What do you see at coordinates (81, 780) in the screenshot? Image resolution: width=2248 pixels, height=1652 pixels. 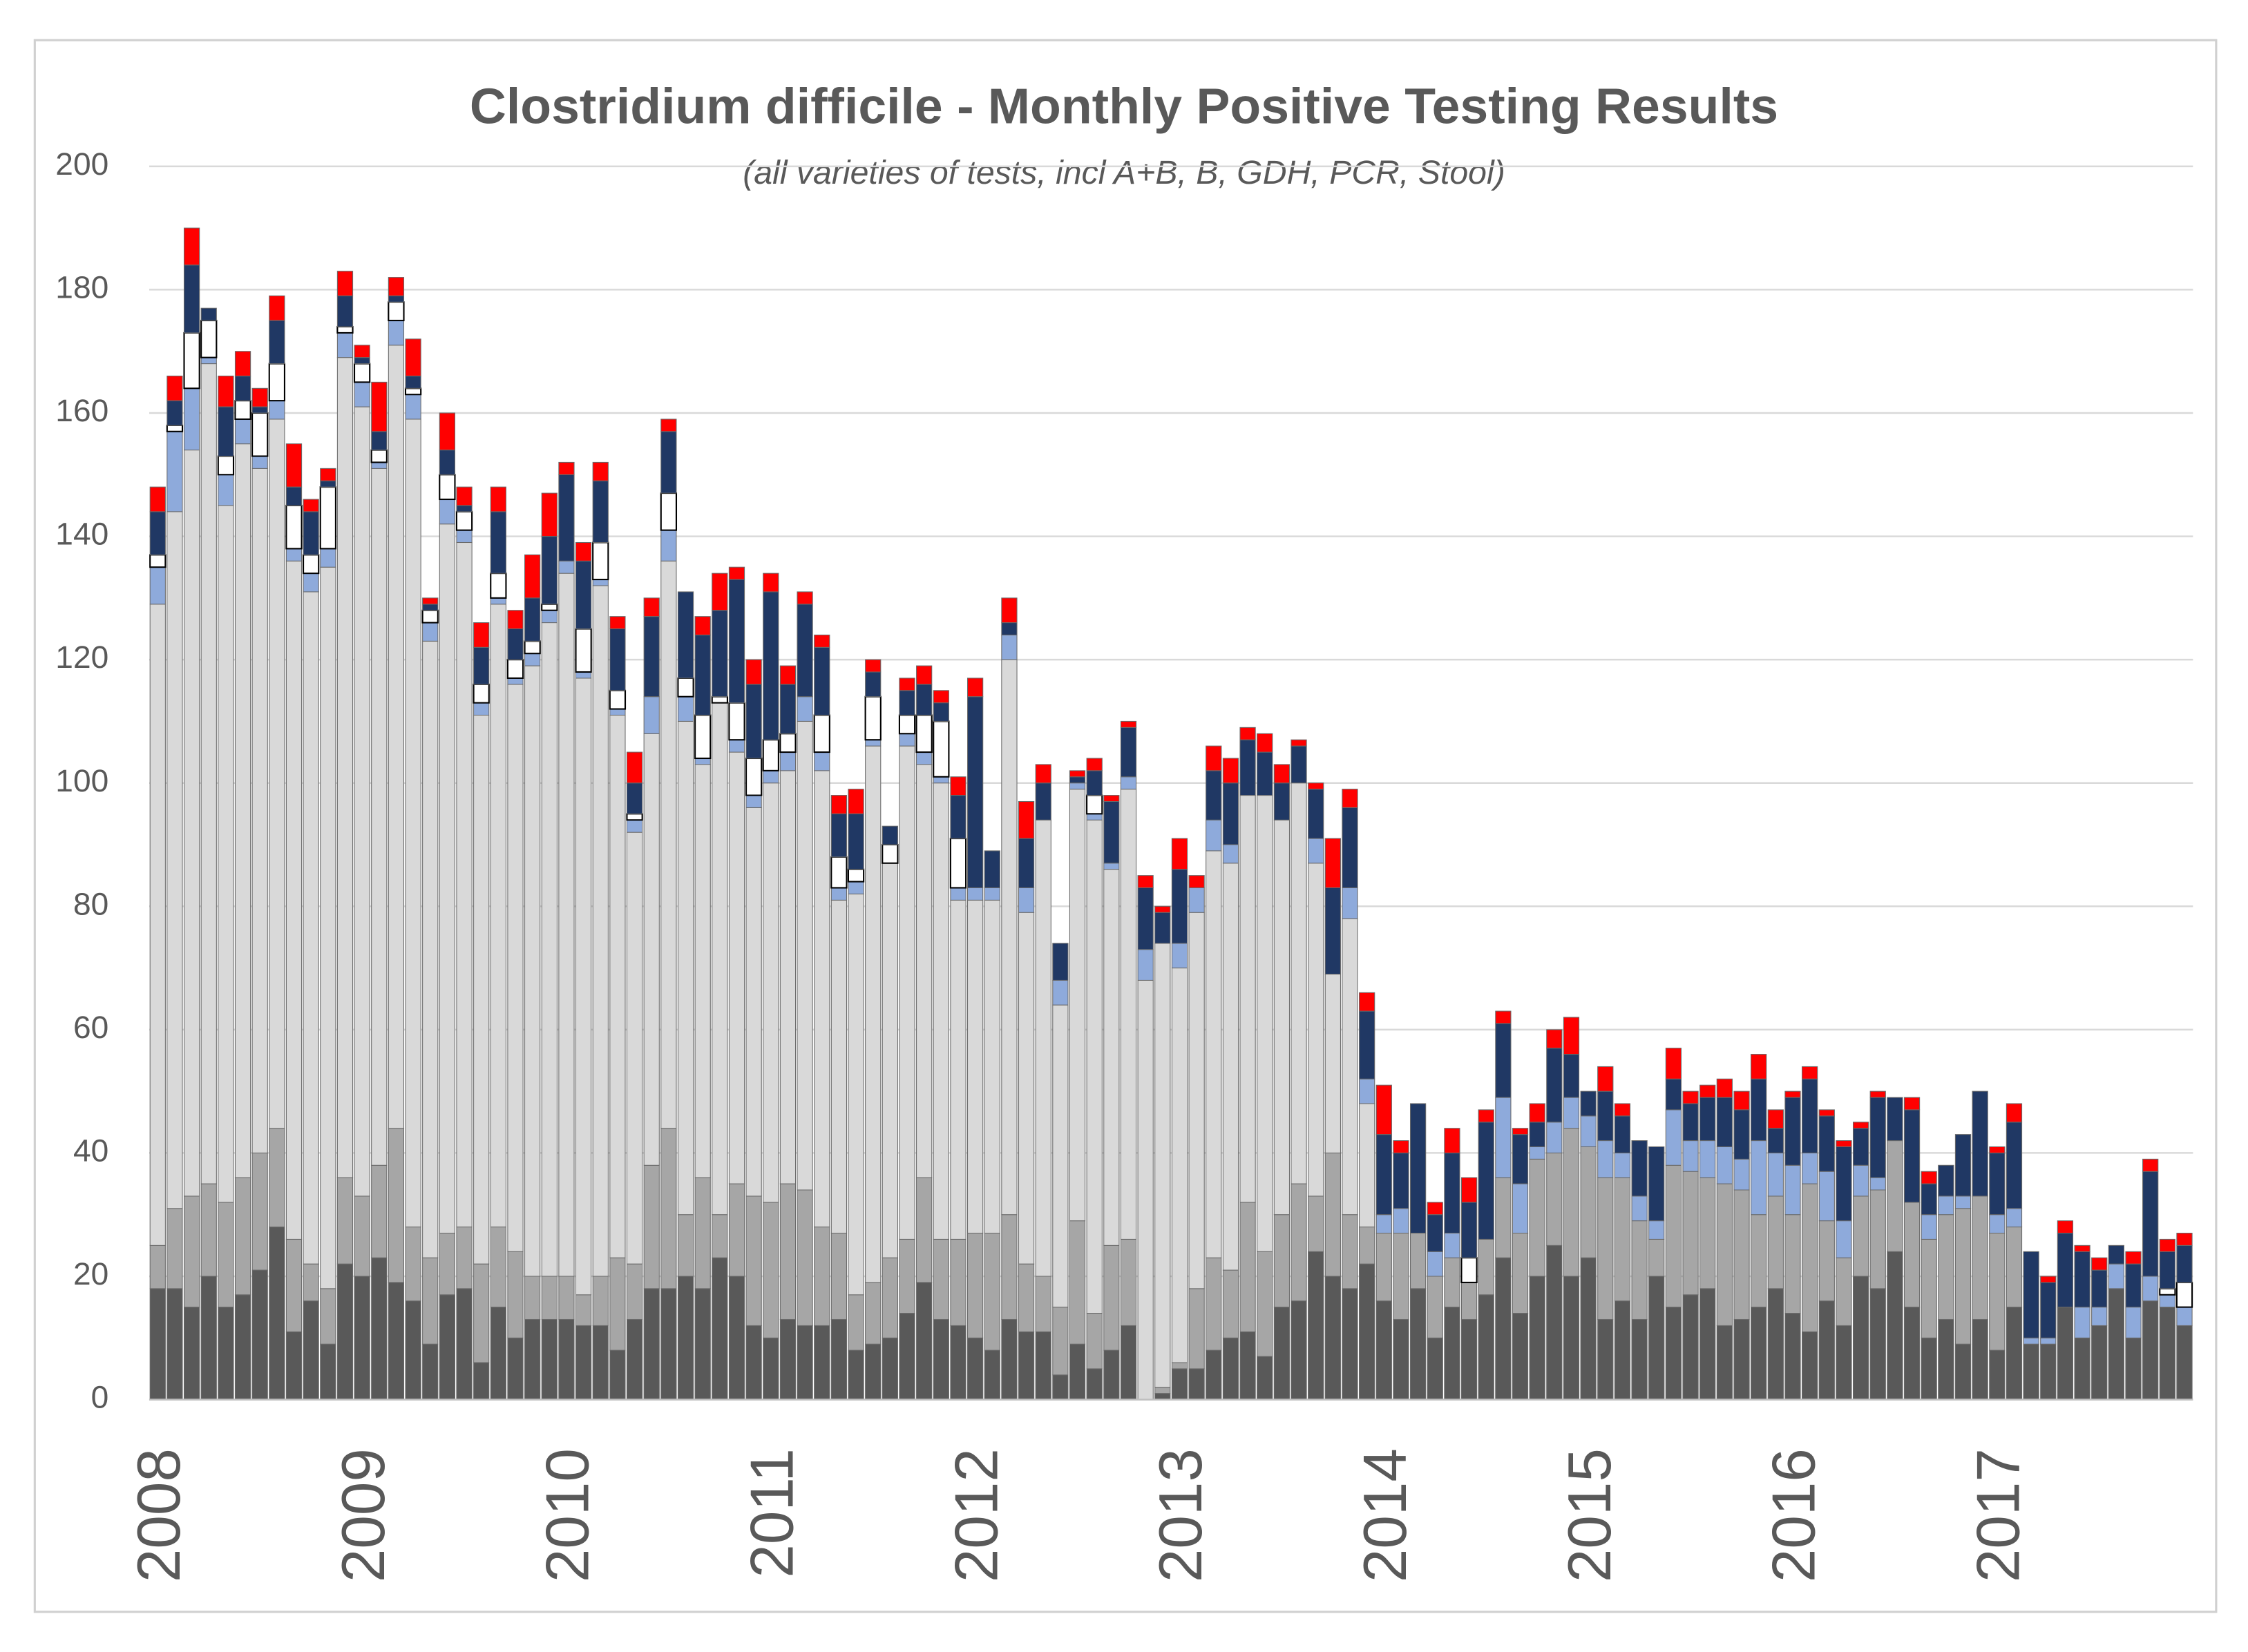 I see `y-tick-label: 100` at bounding box center [81, 780].